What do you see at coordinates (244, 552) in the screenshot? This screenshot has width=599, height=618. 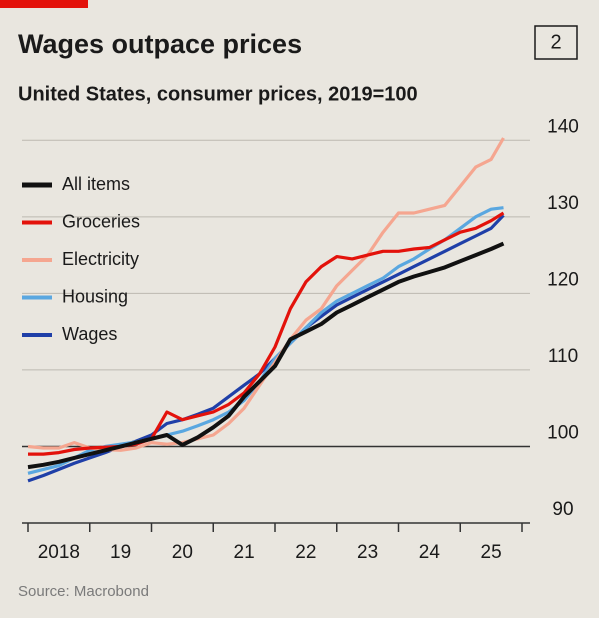 I see `x-tick-label: 21` at bounding box center [244, 552].